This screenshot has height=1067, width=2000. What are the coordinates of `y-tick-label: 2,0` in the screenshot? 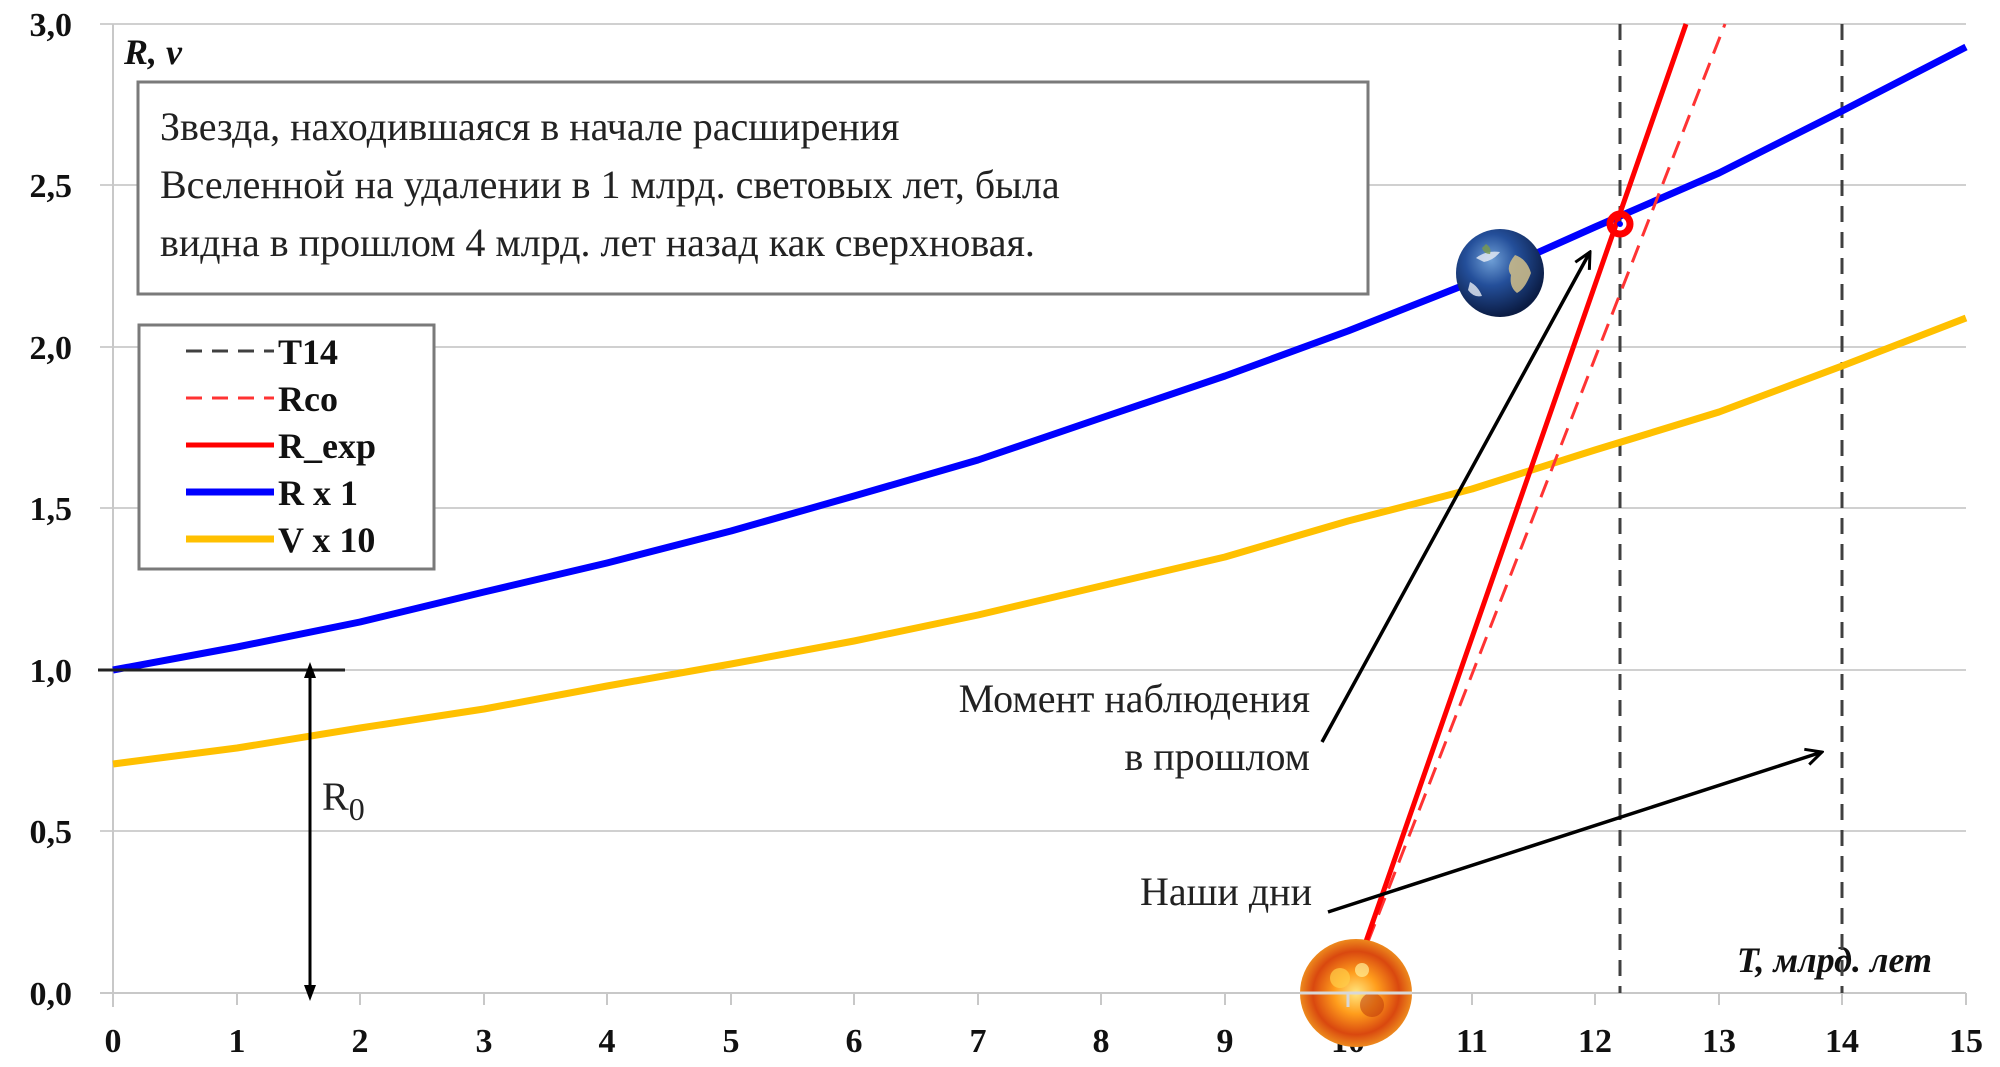 It's located at (51, 348).